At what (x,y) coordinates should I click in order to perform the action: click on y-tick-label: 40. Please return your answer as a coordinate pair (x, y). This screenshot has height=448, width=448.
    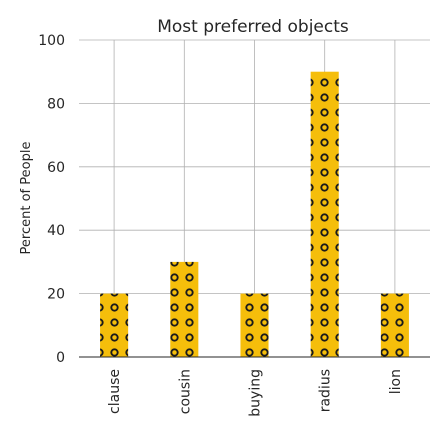
    Looking at the image, I should click on (56, 231).